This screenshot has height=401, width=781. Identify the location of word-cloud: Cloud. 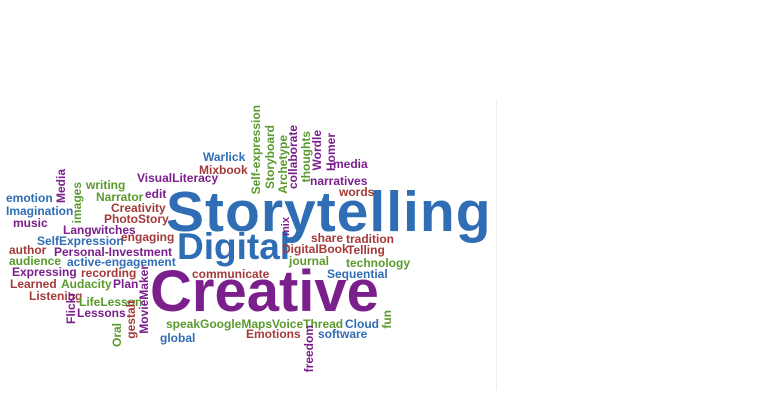
(362, 324).